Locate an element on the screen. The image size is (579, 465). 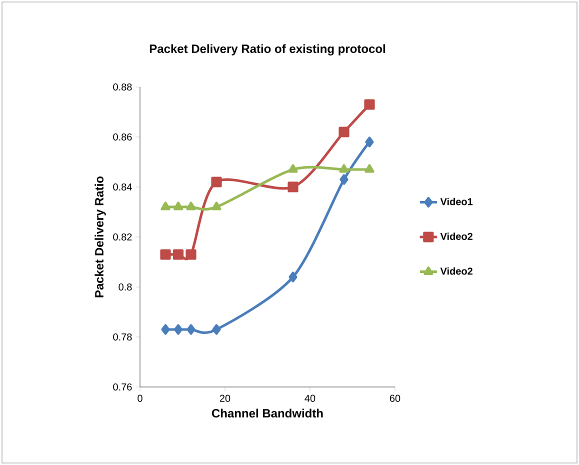
y-tick-label: 0.78 is located at coordinates (122, 337).